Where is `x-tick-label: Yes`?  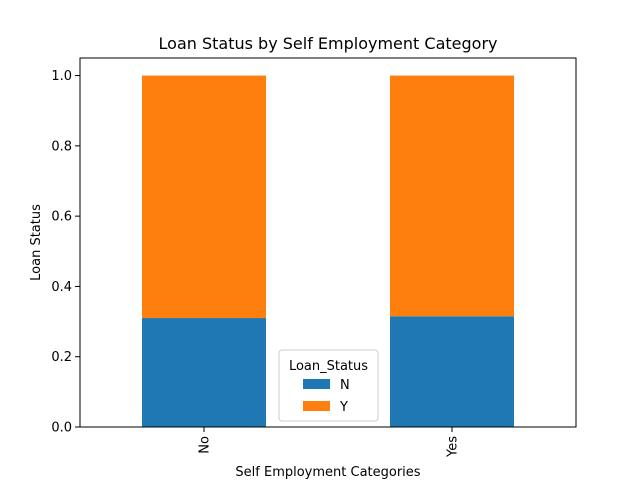 x-tick-label: Yes is located at coordinates (453, 447).